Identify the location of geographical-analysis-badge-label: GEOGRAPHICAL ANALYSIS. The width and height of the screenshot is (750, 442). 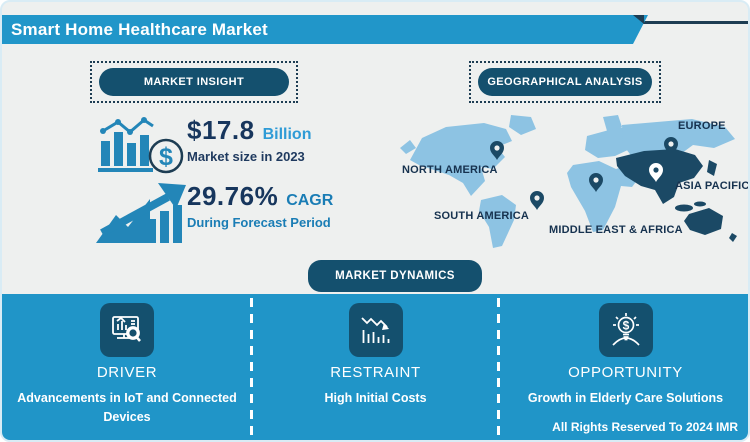
(565, 82).